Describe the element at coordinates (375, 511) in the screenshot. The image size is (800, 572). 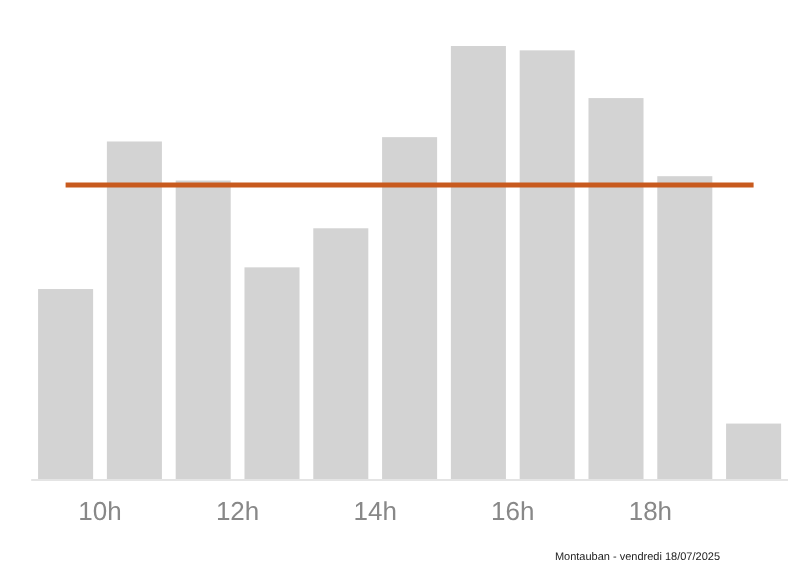
I see `x-tick-label: 14h` at that location.